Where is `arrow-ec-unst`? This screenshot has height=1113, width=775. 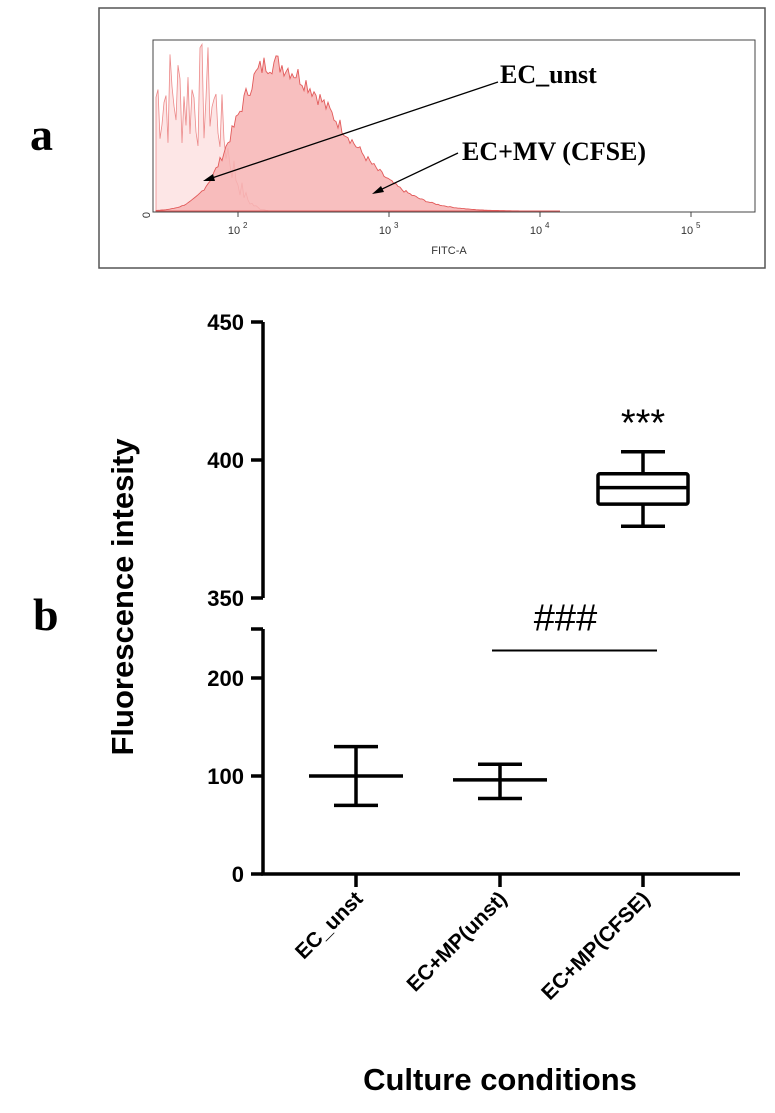 arrow-ec-unst is located at coordinates (353, 130).